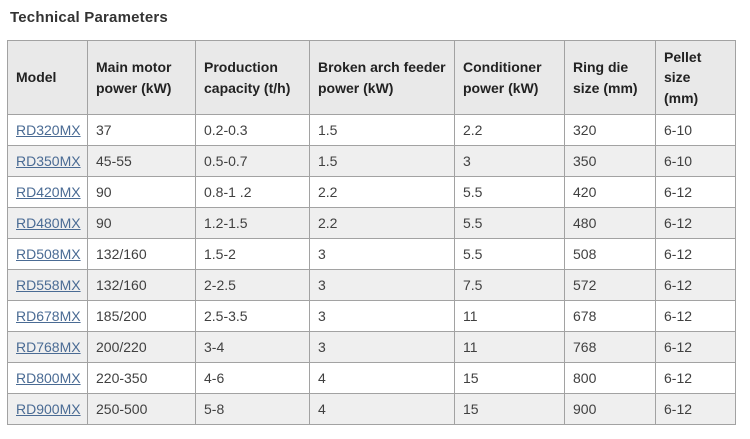 The height and width of the screenshot is (439, 750). Describe the element at coordinates (252, 285) in the screenshot. I see `value-cell: 2-2.5` at that location.